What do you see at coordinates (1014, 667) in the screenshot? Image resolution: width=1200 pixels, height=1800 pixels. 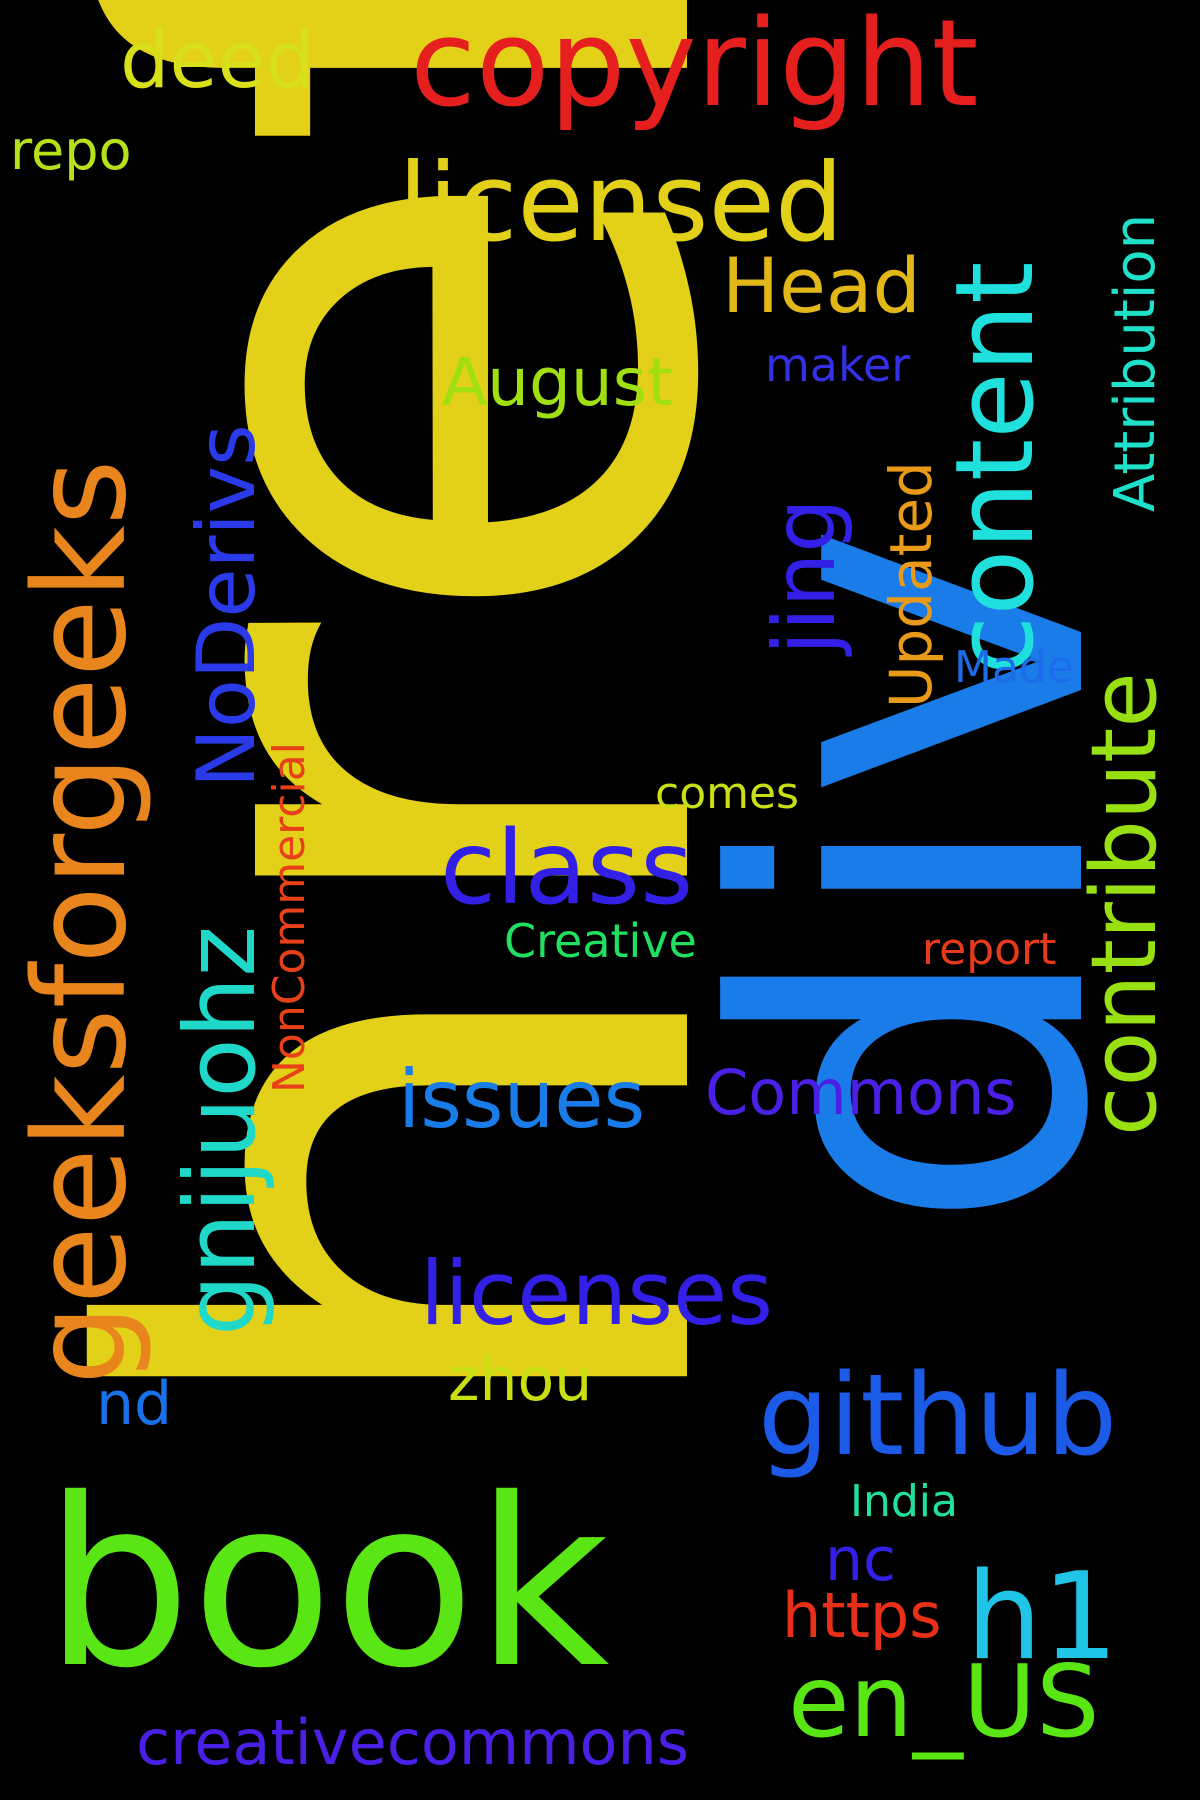 I see `word-made: Made` at bounding box center [1014, 667].